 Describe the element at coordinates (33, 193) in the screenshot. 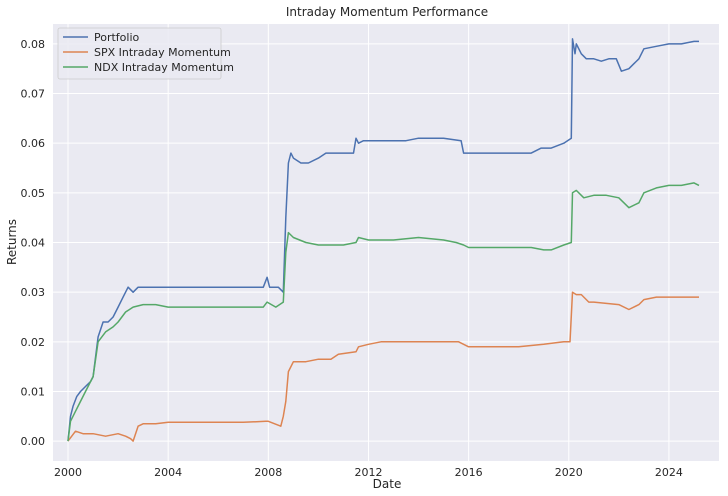

I see `y-tick-label: 0.05` at that location.